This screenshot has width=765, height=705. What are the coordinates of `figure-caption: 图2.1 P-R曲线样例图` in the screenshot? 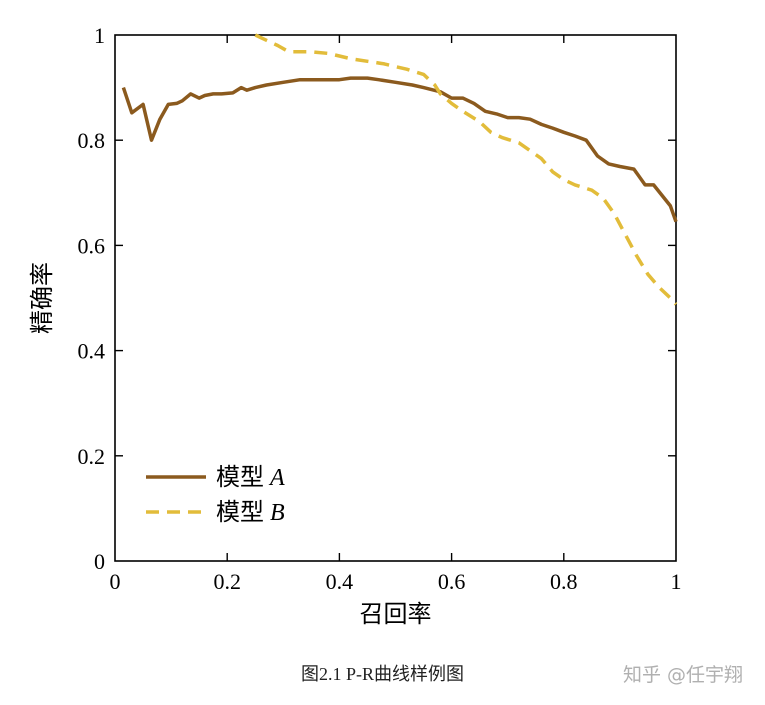 It's located at (382, 674).